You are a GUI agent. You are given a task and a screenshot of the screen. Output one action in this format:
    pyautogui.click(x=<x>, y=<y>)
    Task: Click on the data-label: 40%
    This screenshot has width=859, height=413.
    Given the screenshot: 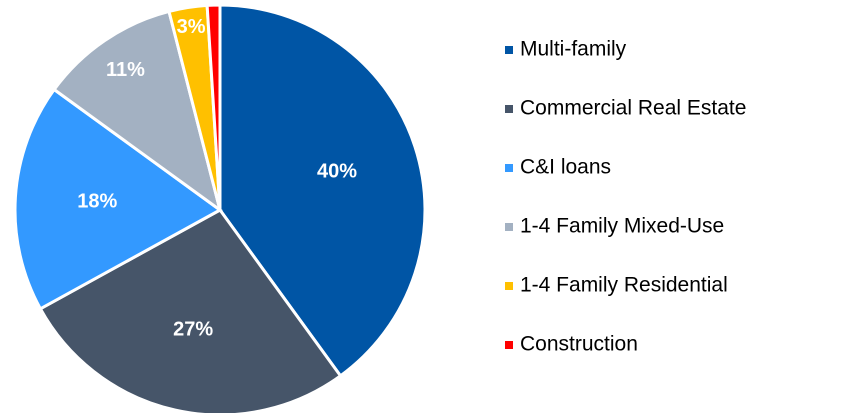 What is the action you would take?
    pyautogui.click(x=337, y=171)
    